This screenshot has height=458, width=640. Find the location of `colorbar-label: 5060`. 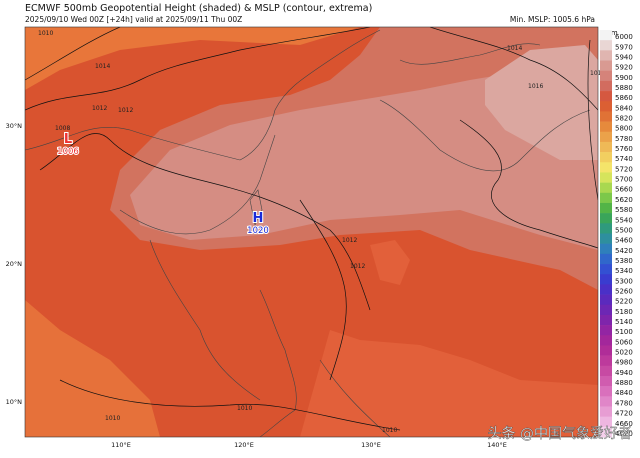

colorbar-label: 5060 is located at coordinates (624, 342).